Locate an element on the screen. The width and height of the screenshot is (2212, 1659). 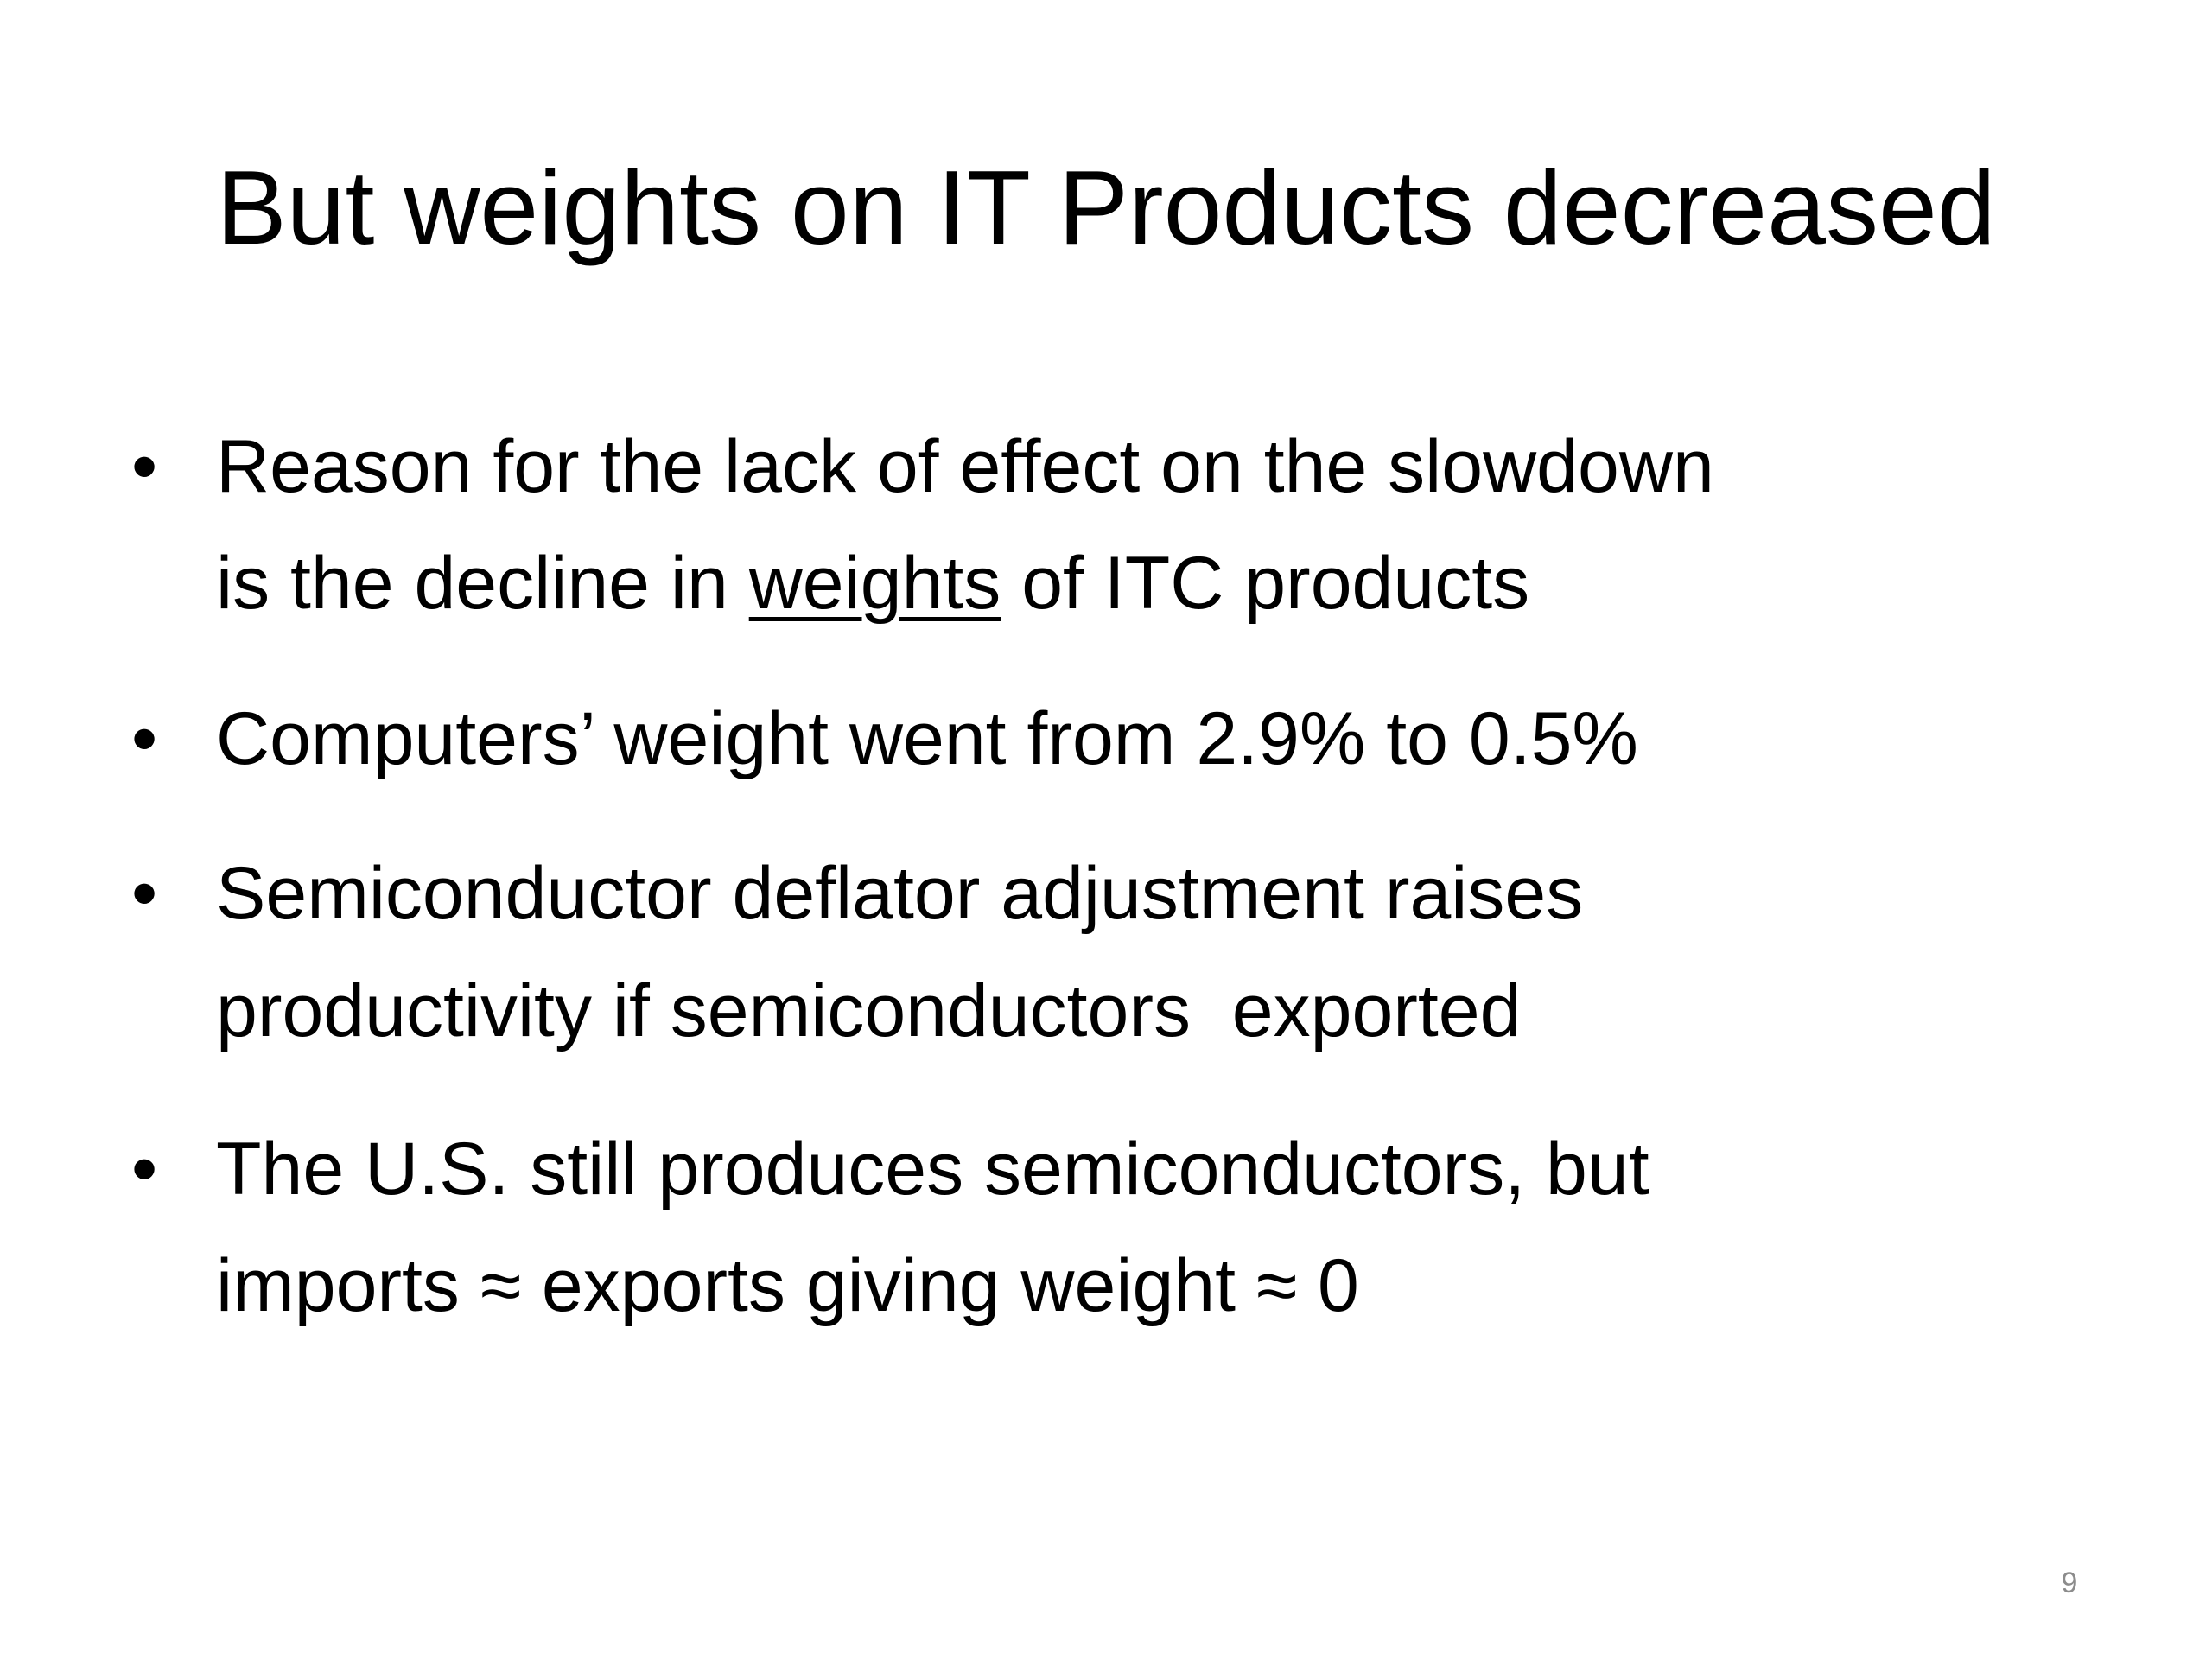
bullet-text: Computers’ weight went from 2.9% to 0.5% is located at coordinates (927, 738).